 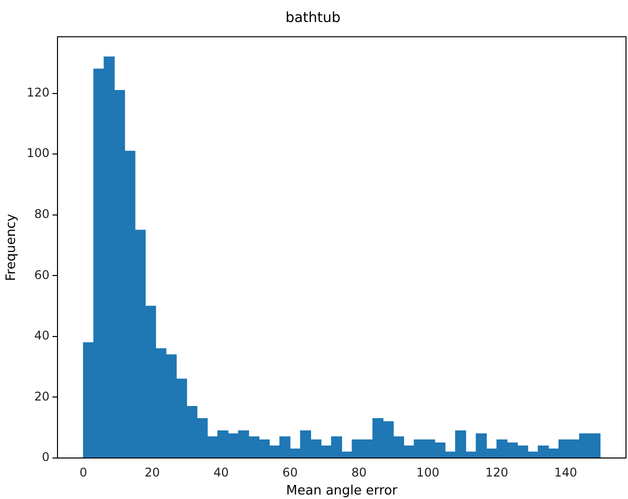 I want to click on y-tick-label: 40, so click(x=42, y=335).